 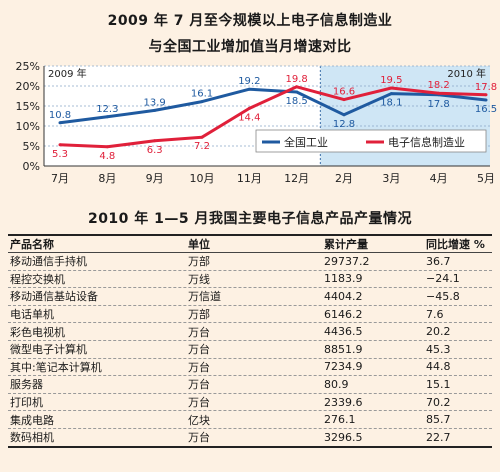 What do you see at coordinates (249, 178) in the screenshot?
I see `x-tick-label: 11月` at bounding box center [249, 178].